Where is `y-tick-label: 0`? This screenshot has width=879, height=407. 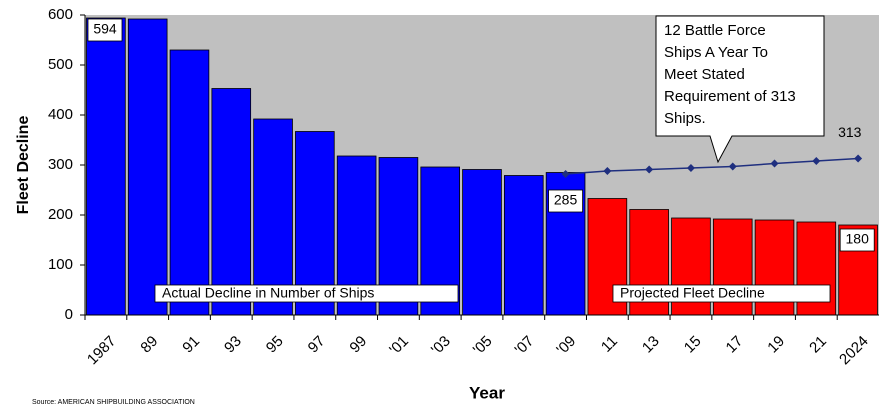 y-tick-label: 0 is located at coordinates (69, 314).